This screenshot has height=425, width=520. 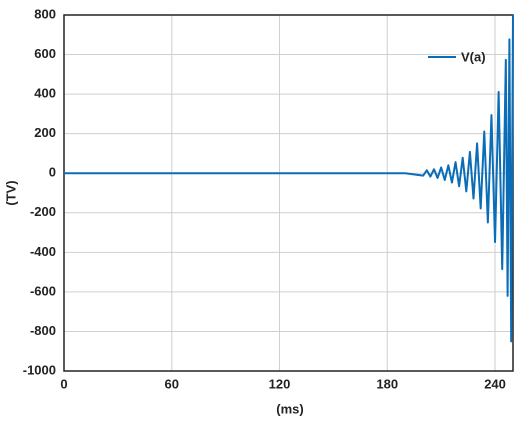 What do you see at coordinates (289, 408) in the screenshot?
I see `x-axis-label: (ms)` at bounding box center [289, 408].